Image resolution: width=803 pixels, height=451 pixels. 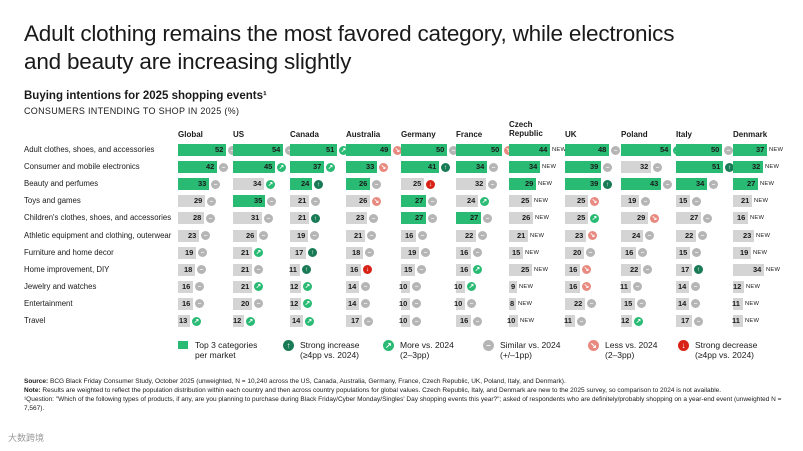 What do you see at coordinates (255, 218) in the screenshot?
I see `value-label: 31` at bounding box center [255, 218].